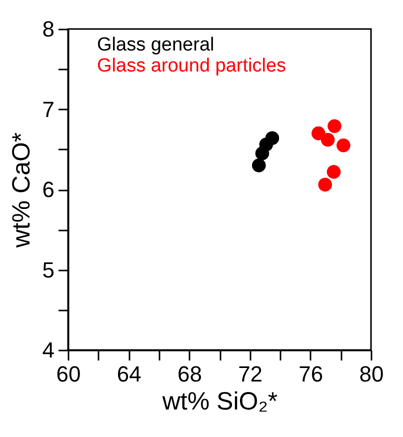 The width and height of the screenshot is (403, 437). Describe the element at coordinates (48, 29) in the screenshot. I see `y-tick-label: 8` at that location.